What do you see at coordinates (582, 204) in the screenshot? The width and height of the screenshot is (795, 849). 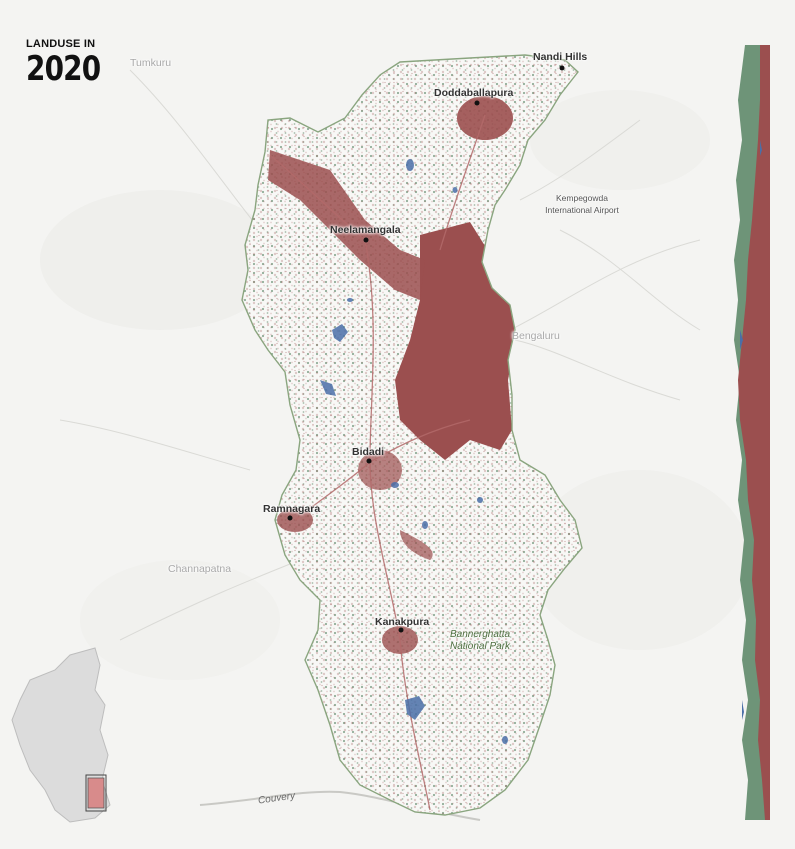 I see `label-airport: Kempegowda International Airport` at bounding box center [582, 204].